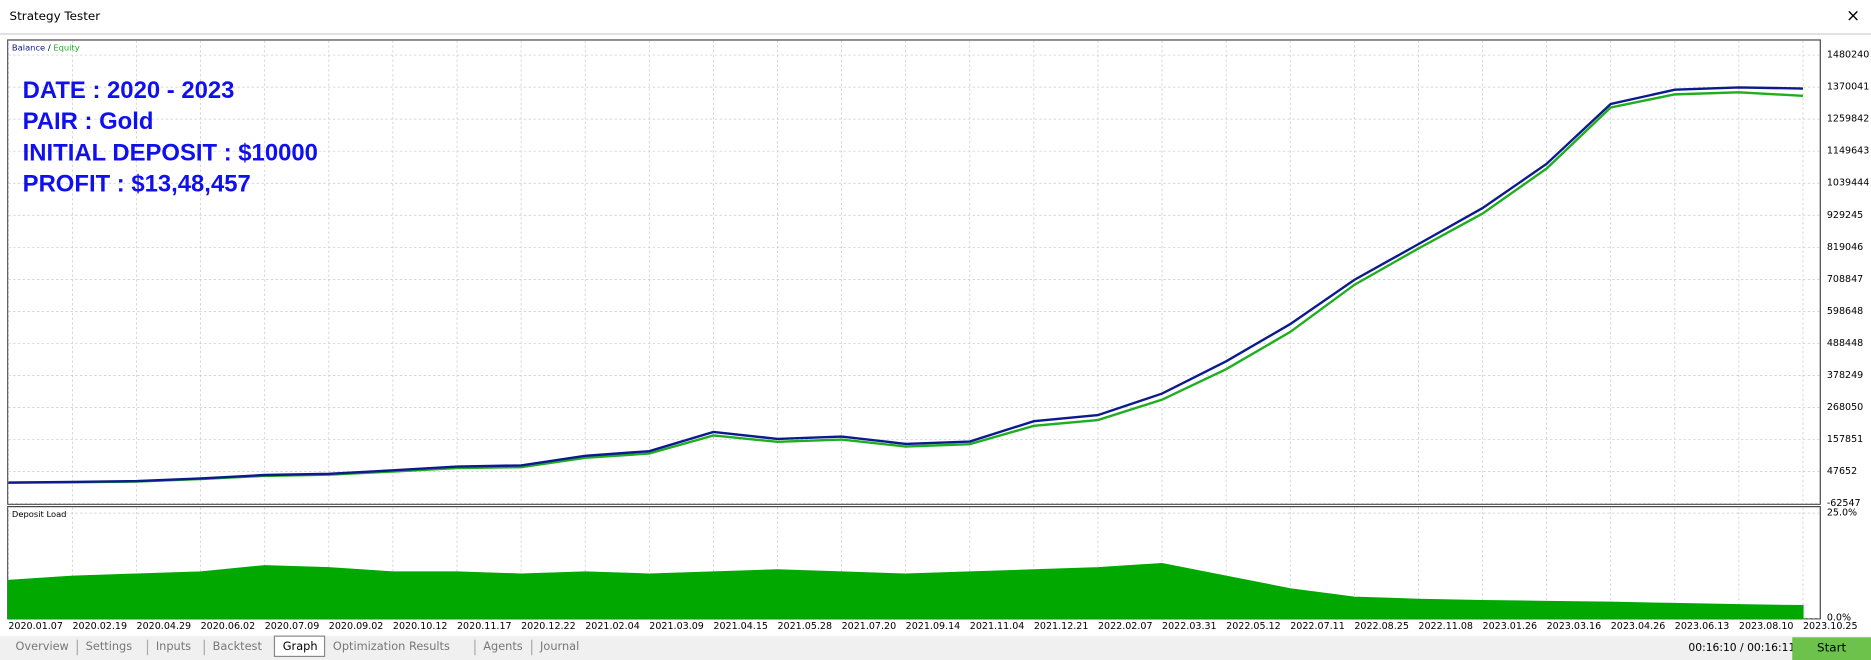 This screenshot has width=1871, height=660. Describe the element at coordinates (1848, 55) in the screenshot. I see `y-tick-label: 1480240` at that location.